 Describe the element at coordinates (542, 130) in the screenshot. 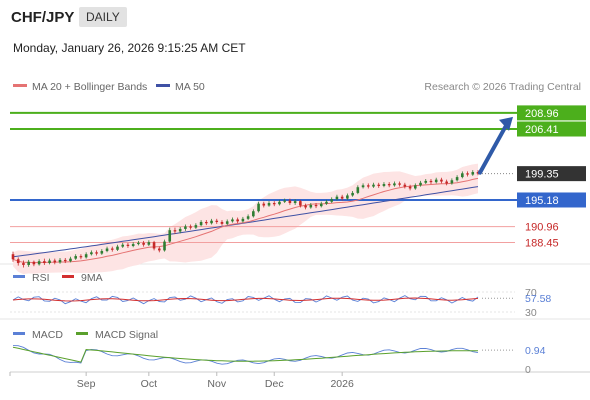

I see `target-level-label: 206.41` at that location.